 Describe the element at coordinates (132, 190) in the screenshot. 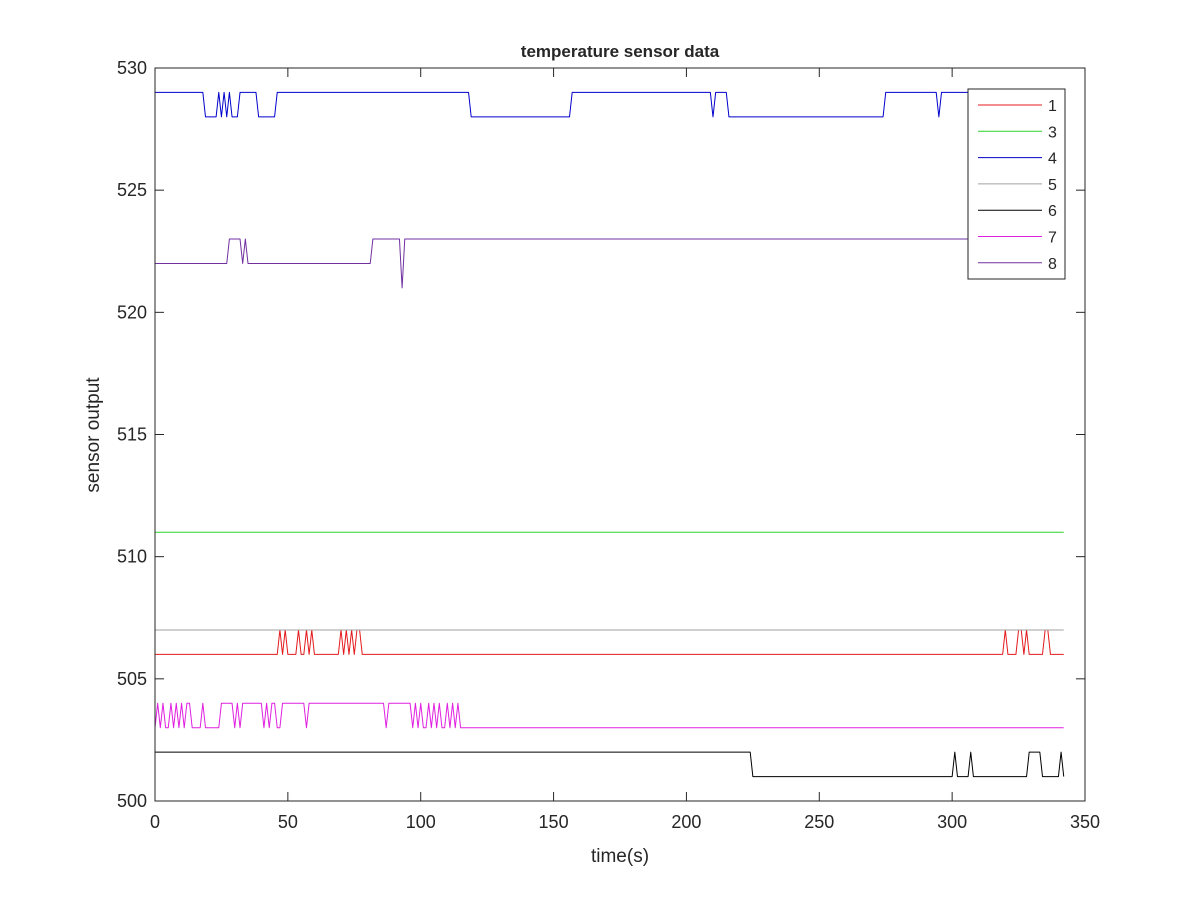

I see `y-tick-label: 525` at that location.